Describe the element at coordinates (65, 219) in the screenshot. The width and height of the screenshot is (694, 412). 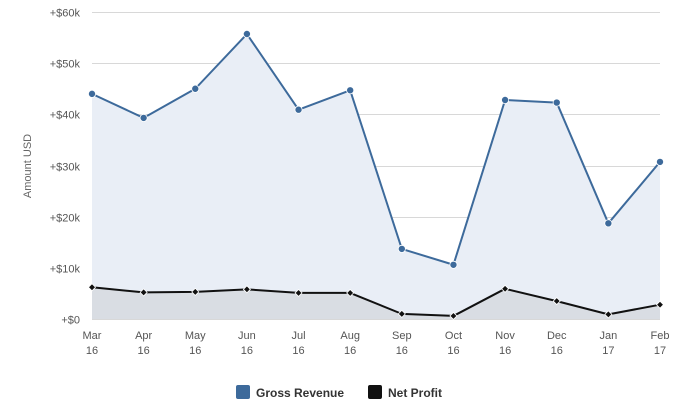
I see `y-tick-label: +$20k` at that location.